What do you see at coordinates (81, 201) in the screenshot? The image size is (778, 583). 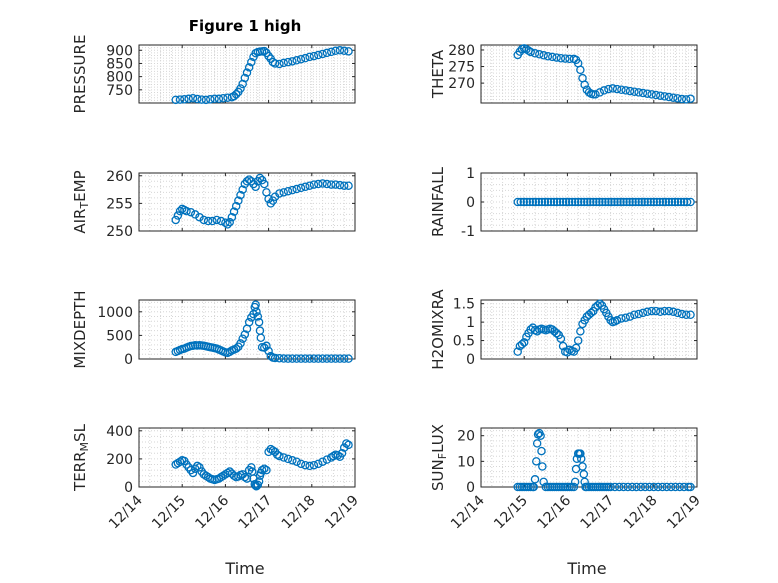 I see `y-axis-label: AIRTEMP` at bounding box center [81, 201].